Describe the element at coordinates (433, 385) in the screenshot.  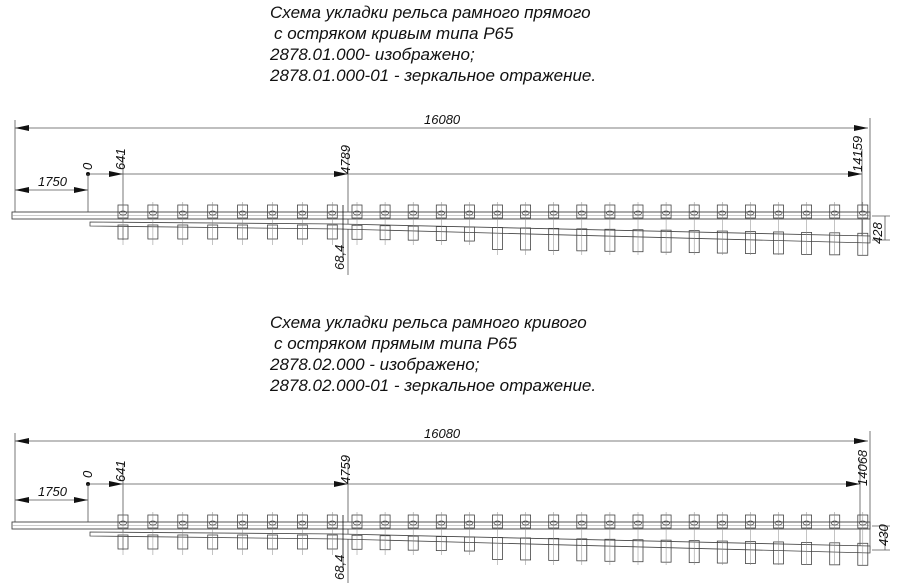
I see `title-line: 2878.02.000-01 - зеркальное отражение.` at that location.